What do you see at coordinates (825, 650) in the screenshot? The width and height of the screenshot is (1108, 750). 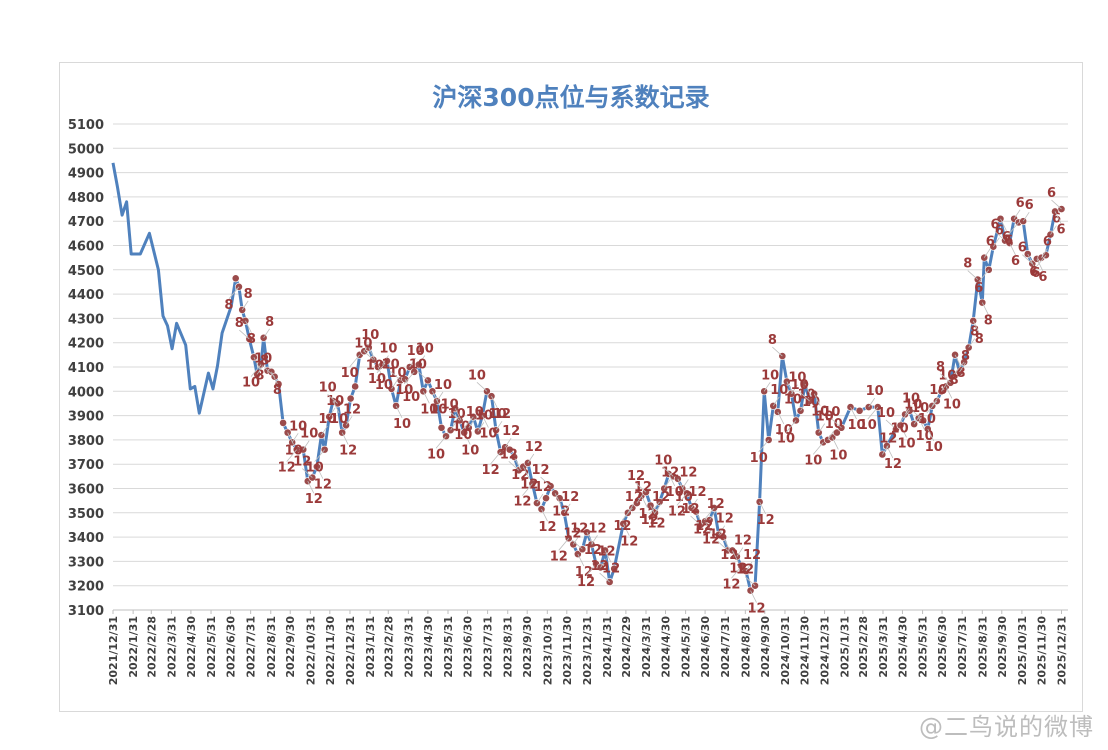 I see `x-tick-label: 2024/12/31` at bounding box center [825, 650].